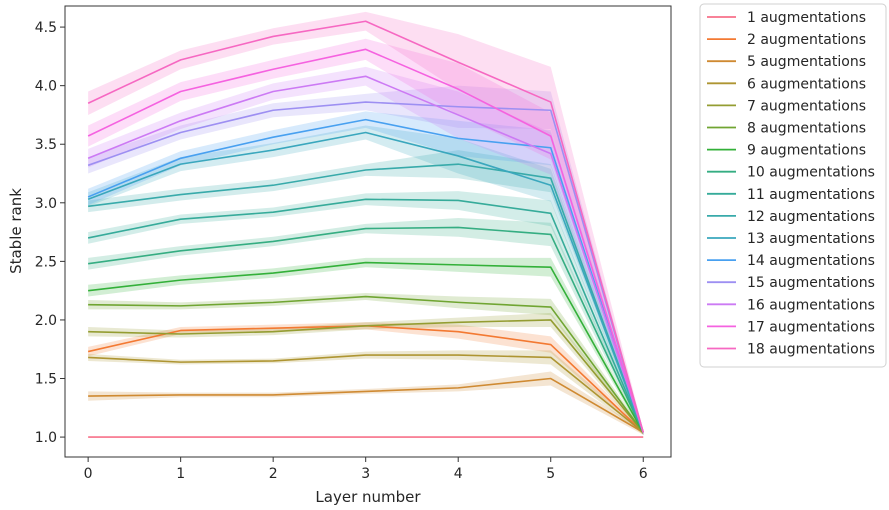 This screenshot has width=889, height=510. Describe the element at coordinates (50, 233) in the screenshot. I see `y-axis: 1.0 1.5 2.0 2.5 3.0 3.5 4.0 4.5` at that location.